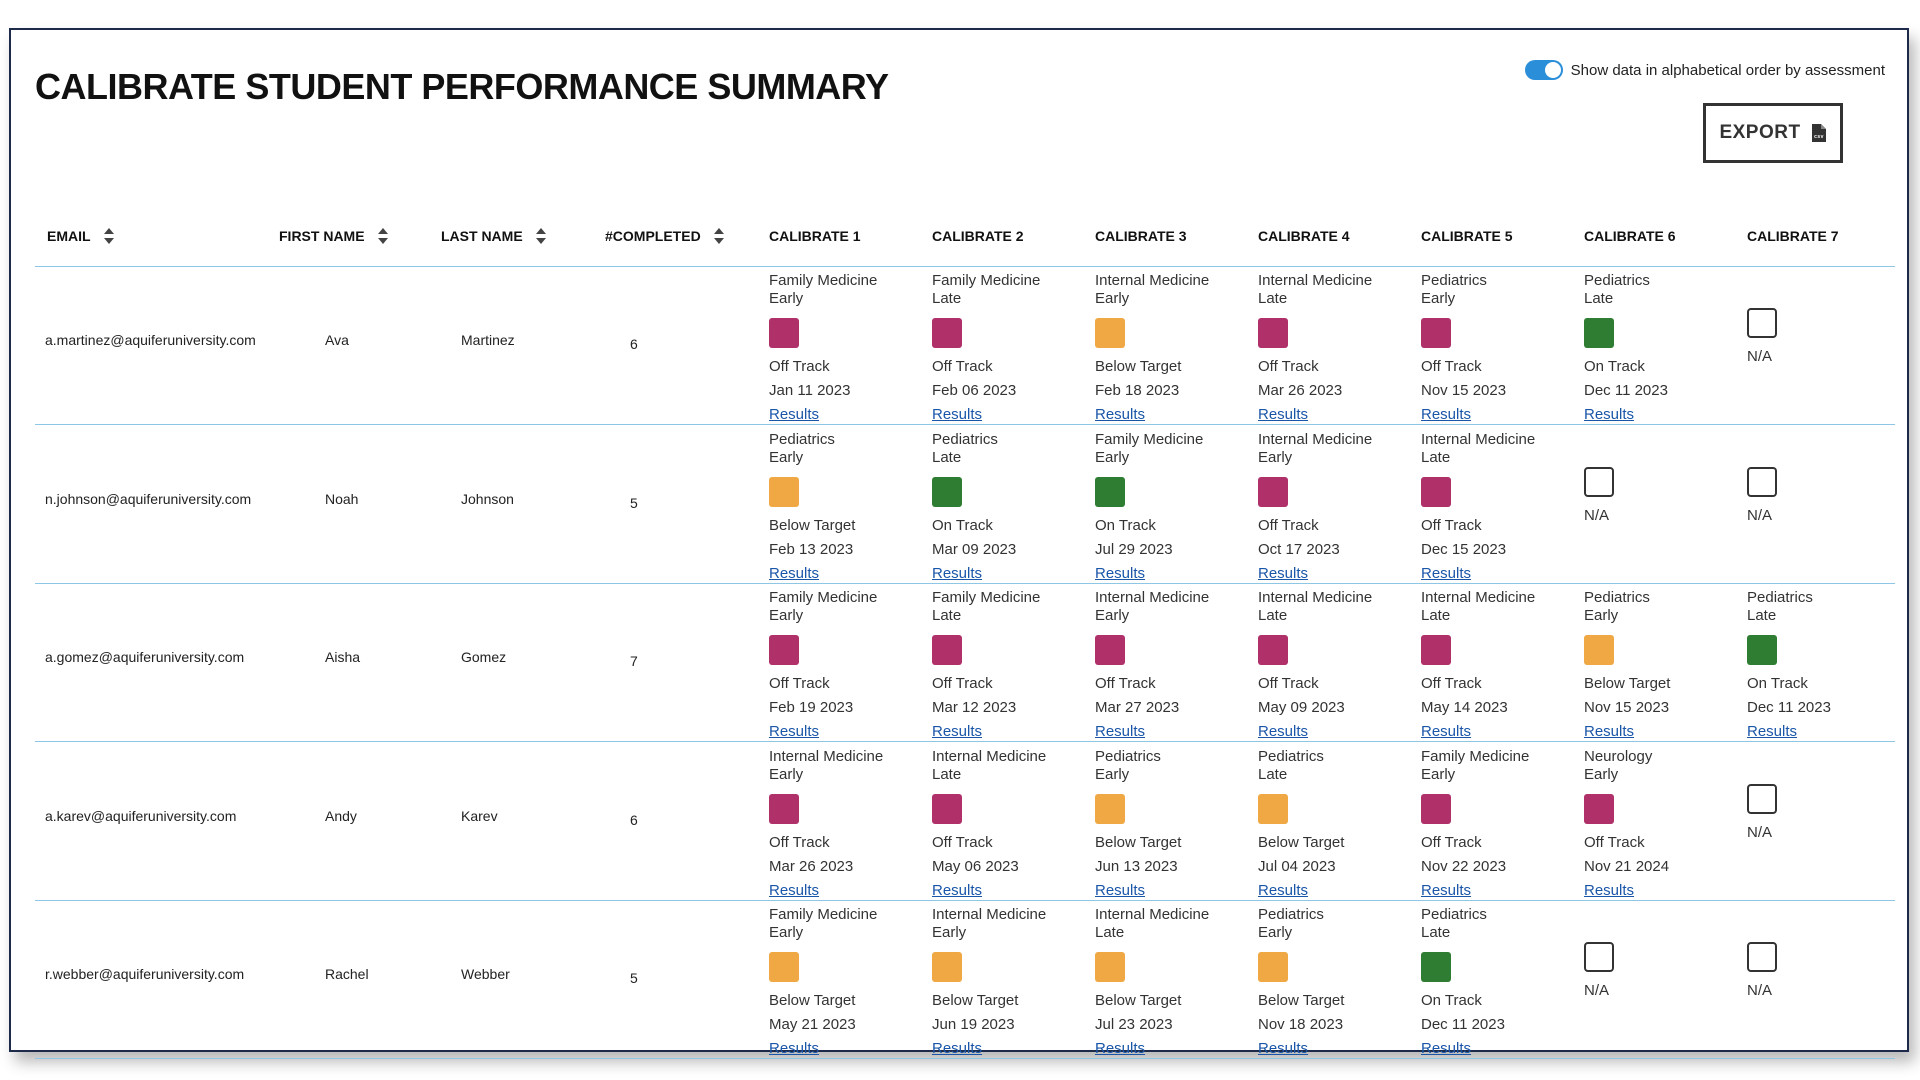 This screenshot has width=1920, height=1080. Describe the element at coordinates (1819, 137) in the screenshot. I see `svg-text: csv` at that location.